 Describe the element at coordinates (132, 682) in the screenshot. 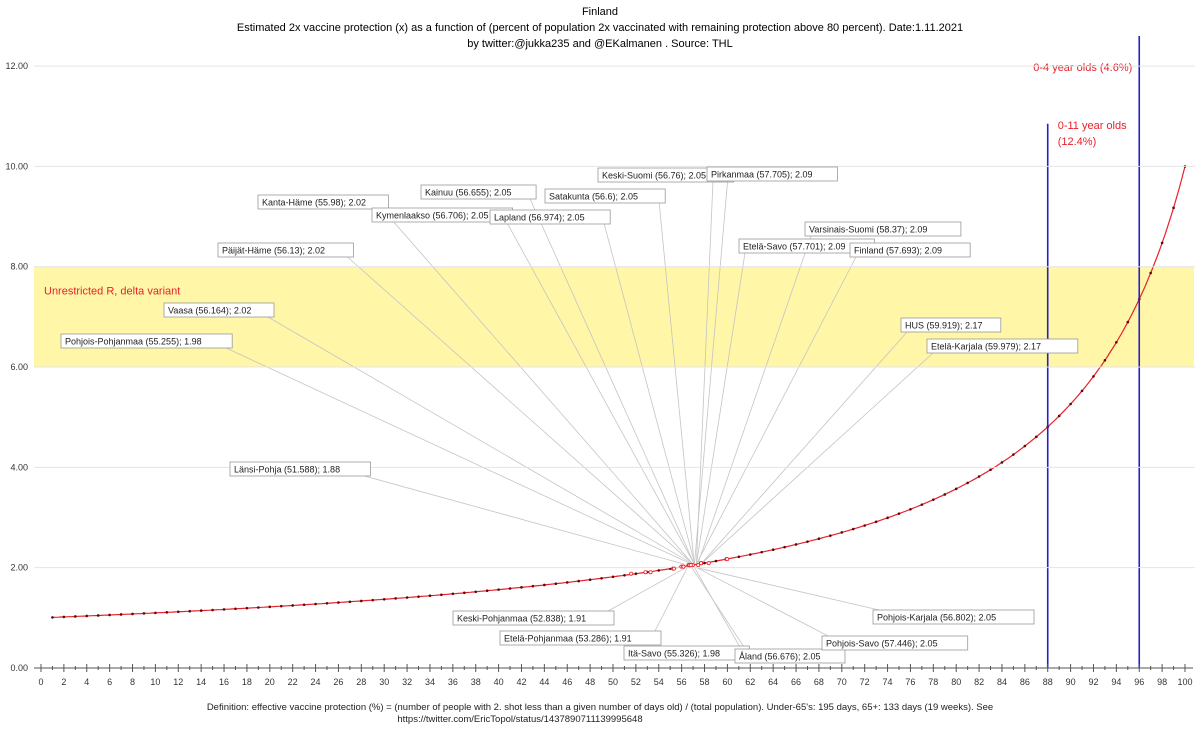

I see `x-tick-label: 8` at that location.